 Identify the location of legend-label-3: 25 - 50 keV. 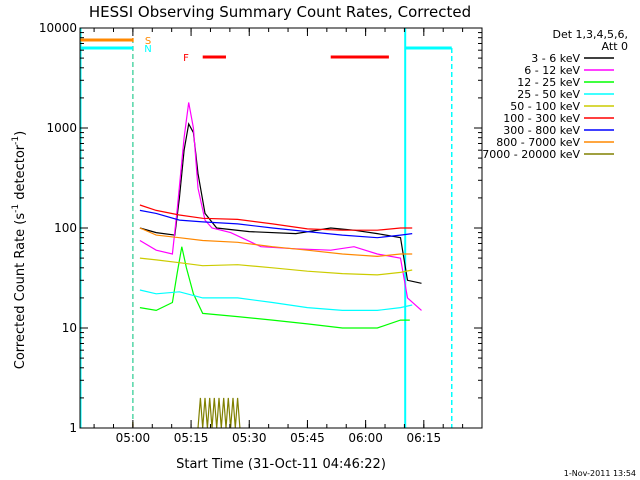
(548, 94).